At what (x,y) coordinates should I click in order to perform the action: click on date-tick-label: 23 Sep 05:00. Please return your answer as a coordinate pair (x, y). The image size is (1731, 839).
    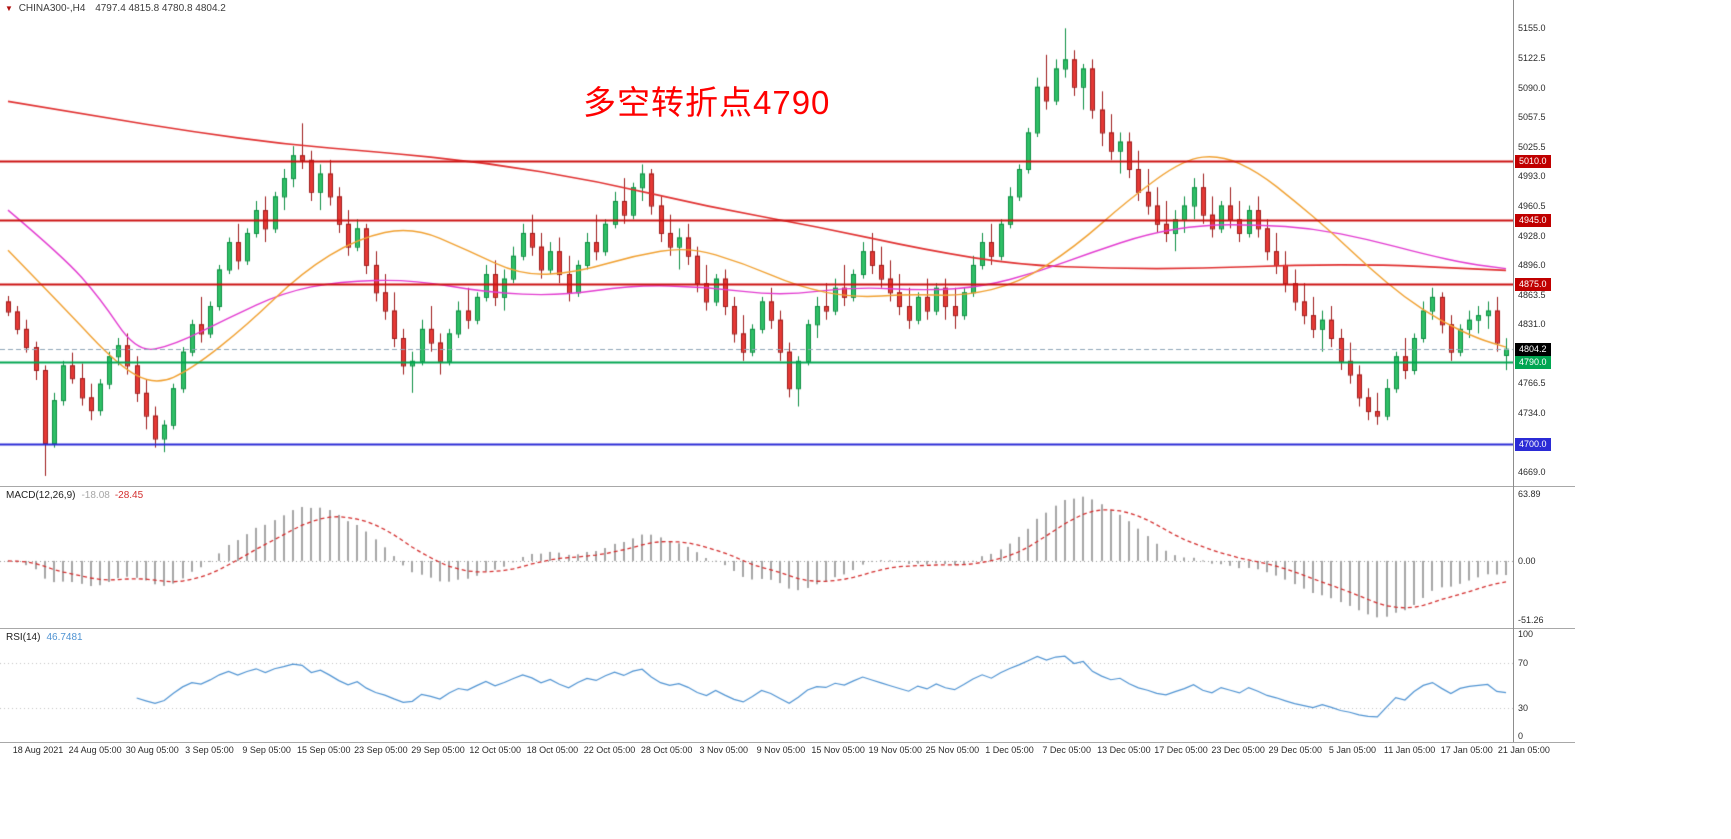
    Looking at the image, I should click on (381, 750).